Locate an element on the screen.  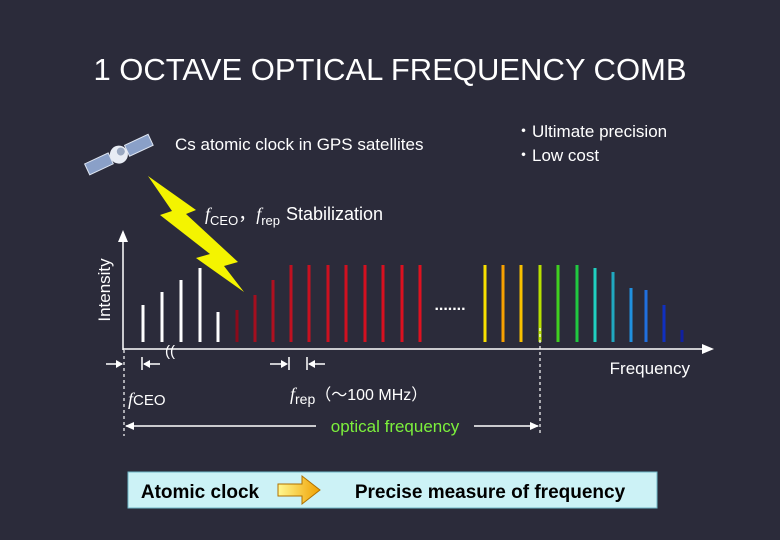
footer-left: Atomic clock is located at coordinates (200, 492).